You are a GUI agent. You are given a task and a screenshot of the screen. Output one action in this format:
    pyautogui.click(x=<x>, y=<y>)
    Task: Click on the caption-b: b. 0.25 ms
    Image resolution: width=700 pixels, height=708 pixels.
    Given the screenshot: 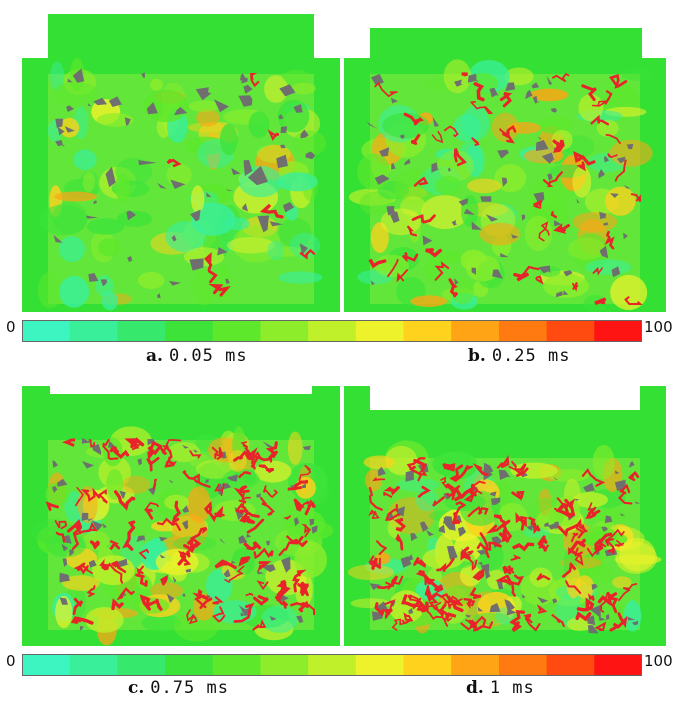 What is the action you would take?
    pyautogui.click(x=519, y=356)
    